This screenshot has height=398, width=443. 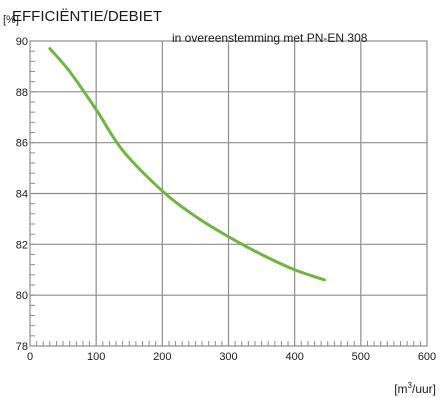 I want to click on y-tick-label: 88, so click(x=22, y=93).